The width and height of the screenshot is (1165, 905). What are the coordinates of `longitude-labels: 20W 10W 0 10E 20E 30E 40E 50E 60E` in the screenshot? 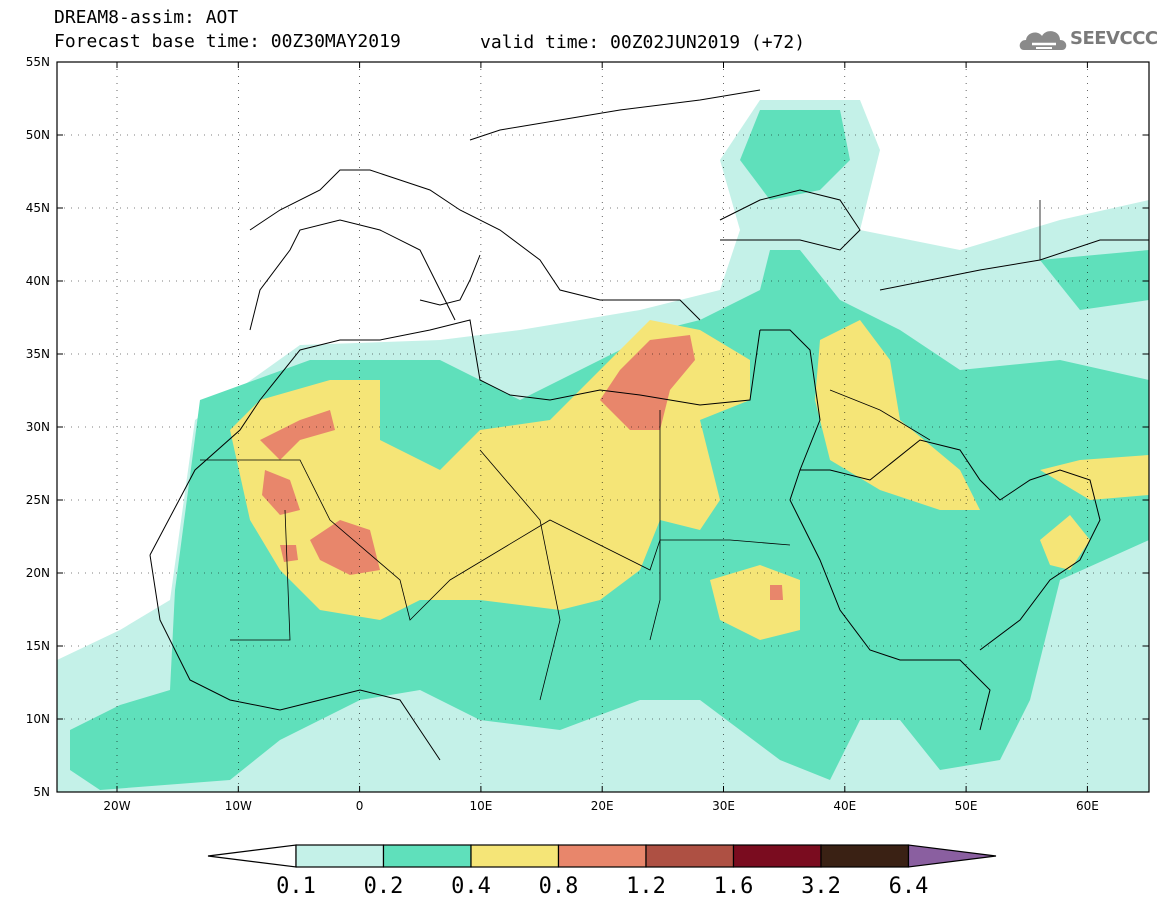 It's located at (600, 806).